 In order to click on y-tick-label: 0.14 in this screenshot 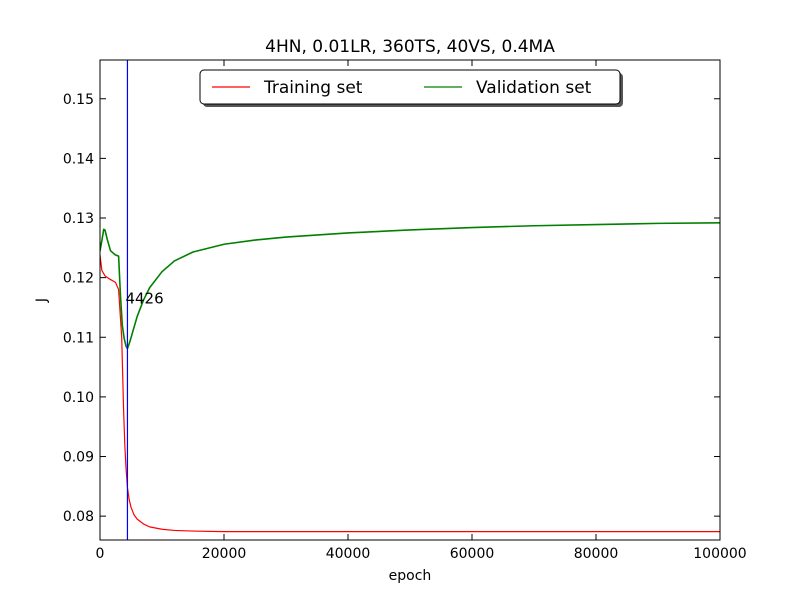, I will do `click(78, 159)`.